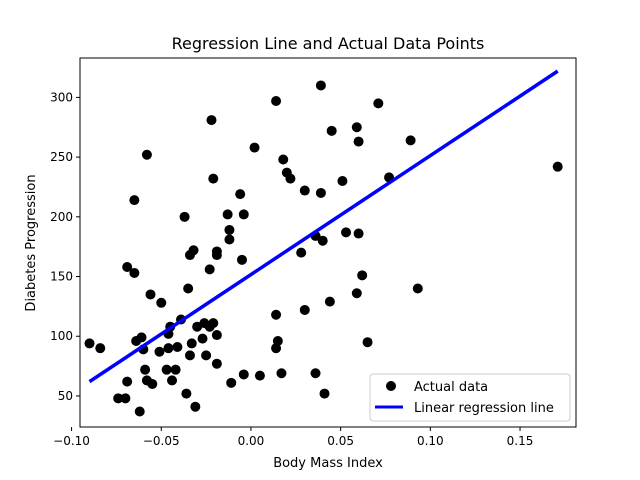 The width and height of the screenshot is (640, 480). I want to click on x-tick-label: 0.05, so click(340, 441).